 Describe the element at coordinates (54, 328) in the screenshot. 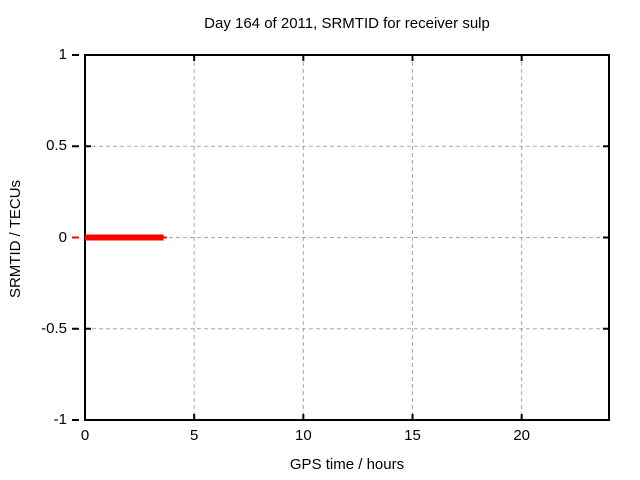

I see `y-tick-label: -0.5` at that location.